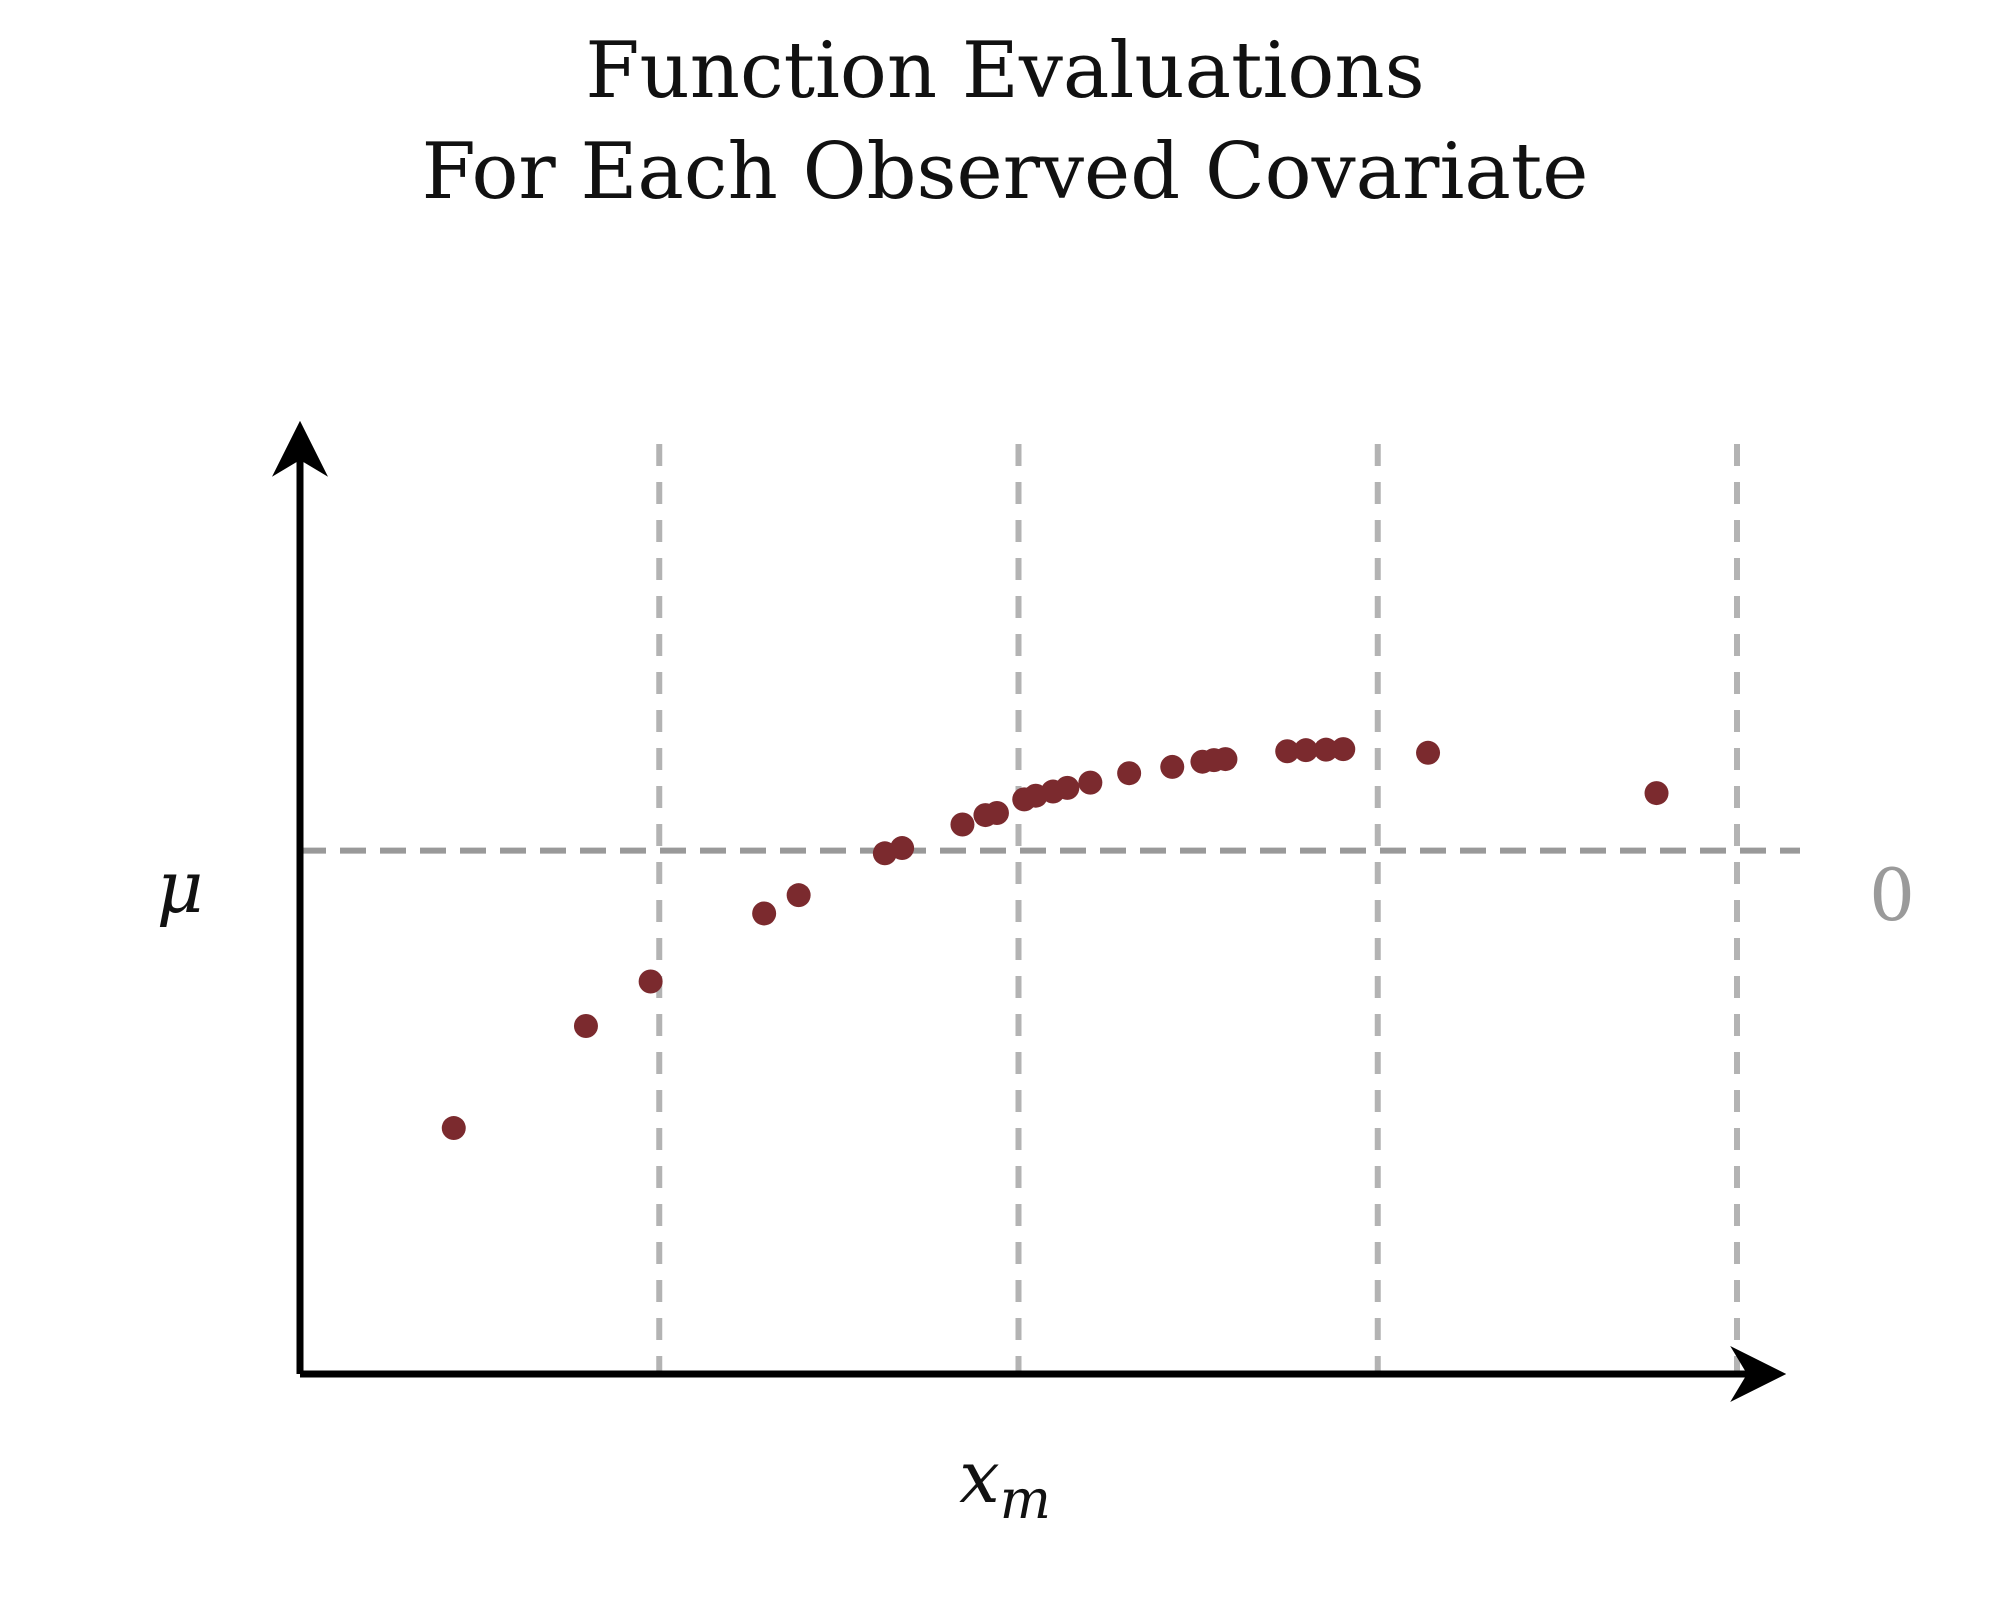  Describe the element at coordinates (1892, 895) in the screenshot. I see `zero-line-label: 0` at that location.